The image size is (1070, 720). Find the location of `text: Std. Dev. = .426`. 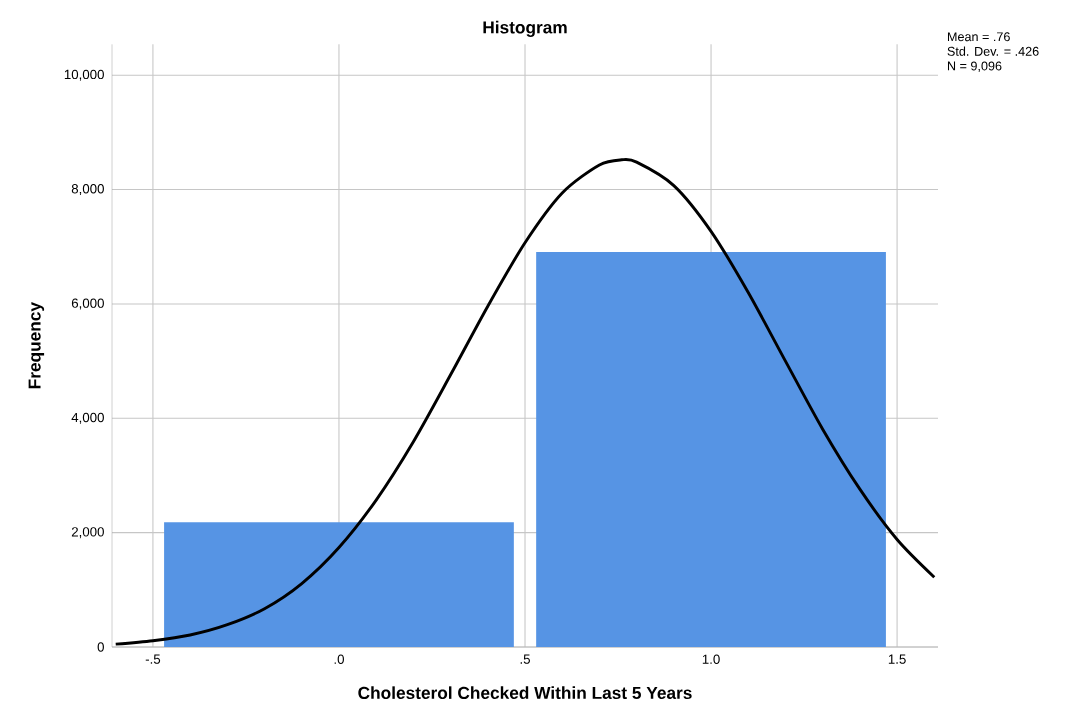

text: Std. Dev. = .426 is located at coordinates (993, 51).